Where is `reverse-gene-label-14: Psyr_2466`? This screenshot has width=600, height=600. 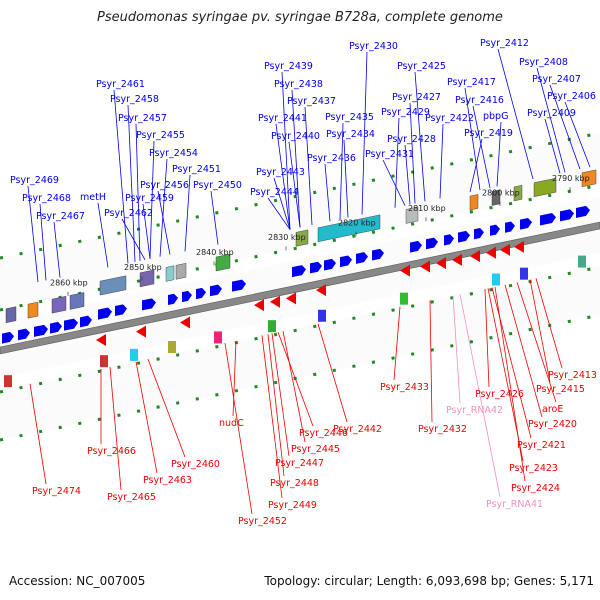 reverse-gene-label-14: Psyr_2466 is located at coordinates (111, 451).